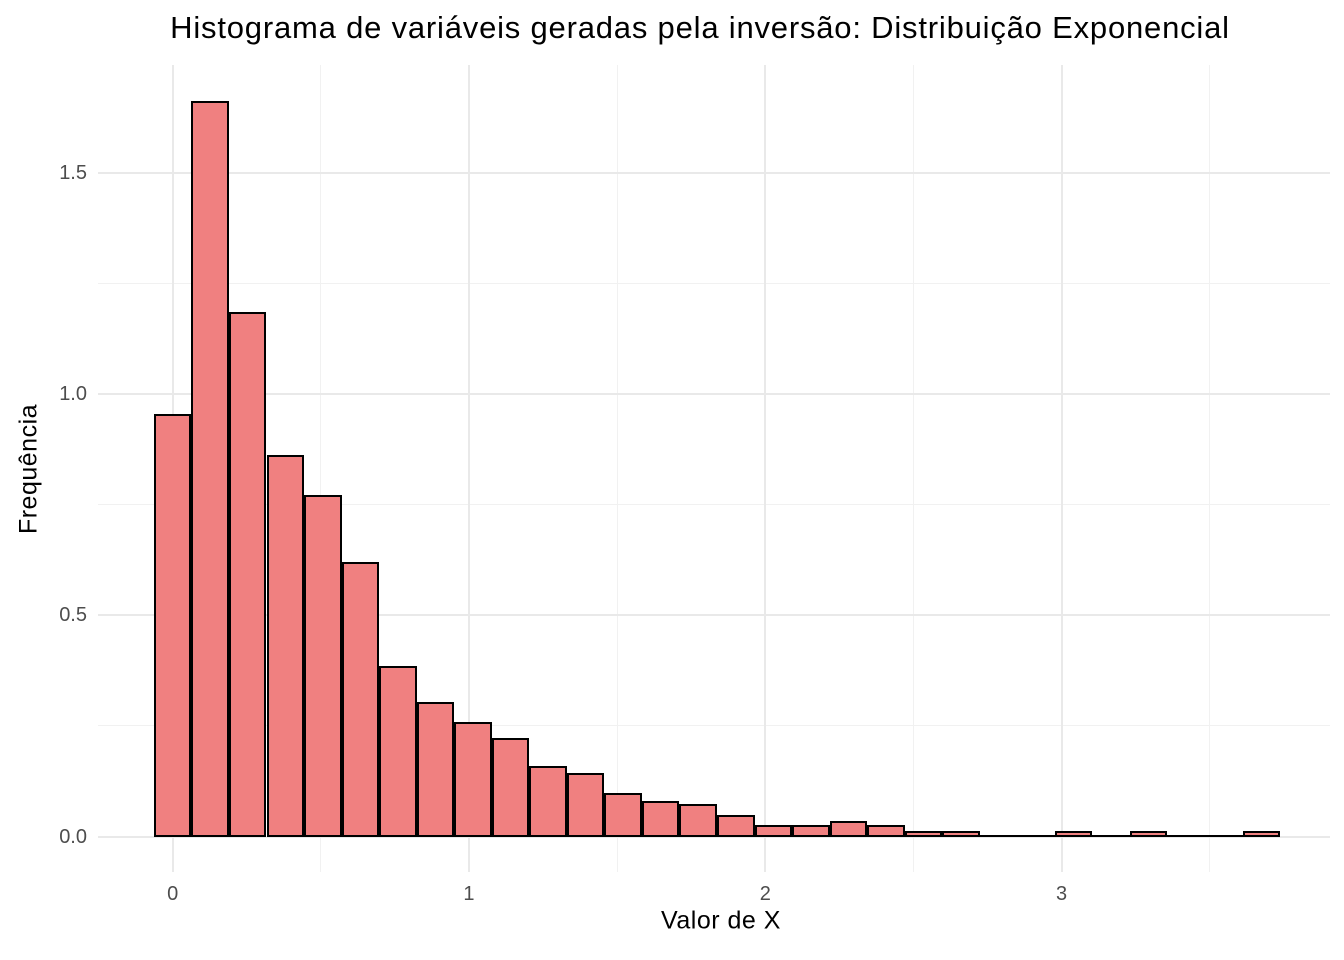 The image size is (1344, 960). What do you see at coordinates (73, 615) in the screenshot?
I see `y-tick-label: 0.5` at bounding box center [73, 615].